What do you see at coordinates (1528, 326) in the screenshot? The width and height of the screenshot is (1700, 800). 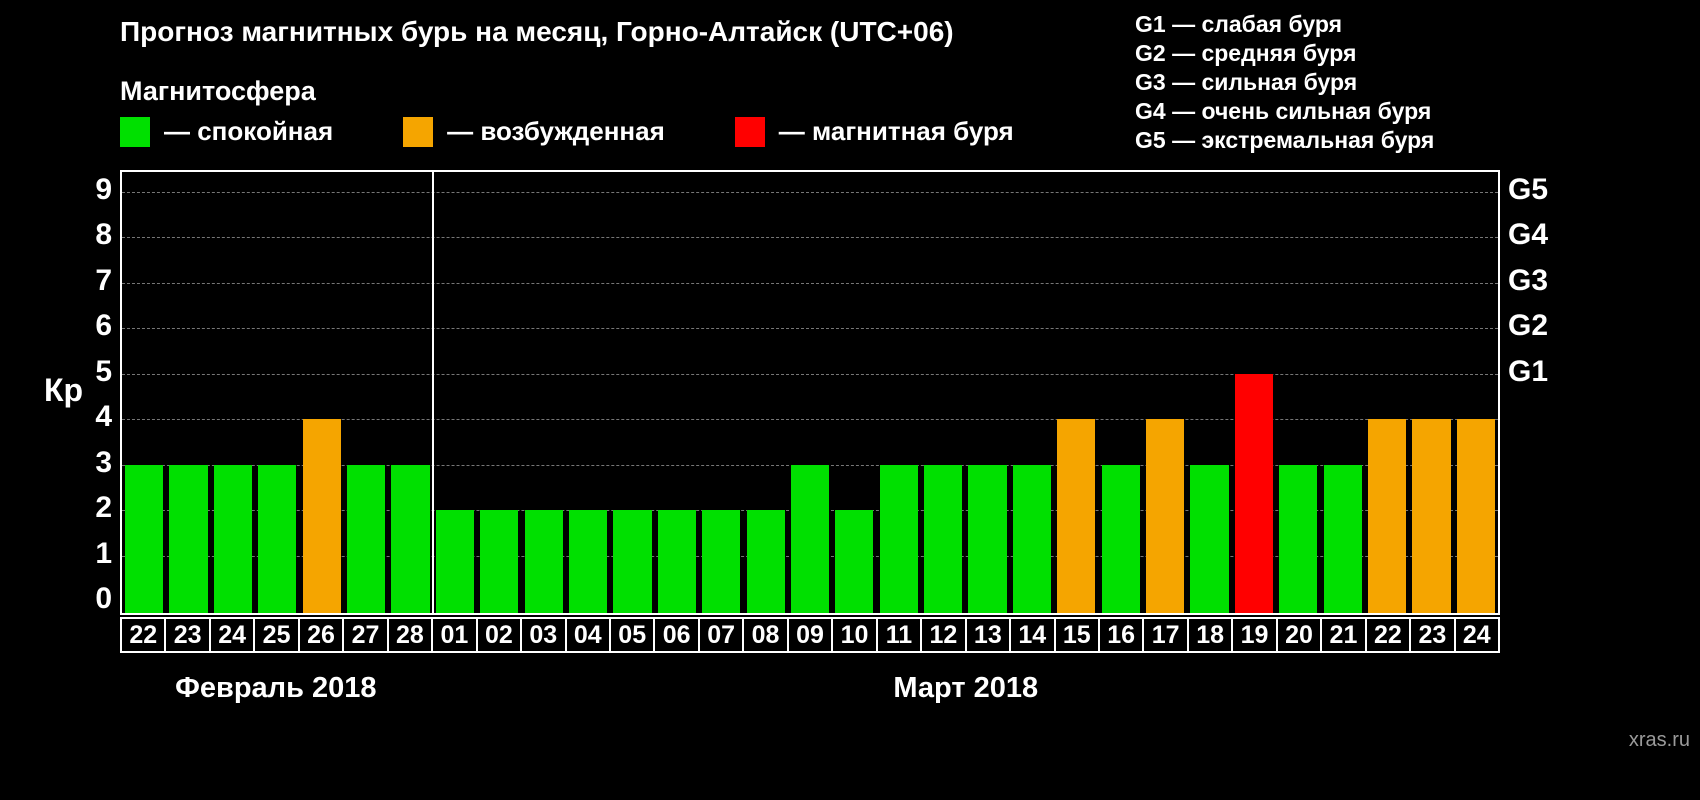 I see `g-tick-label-G2: G2` at bounding box center [1528, 326].